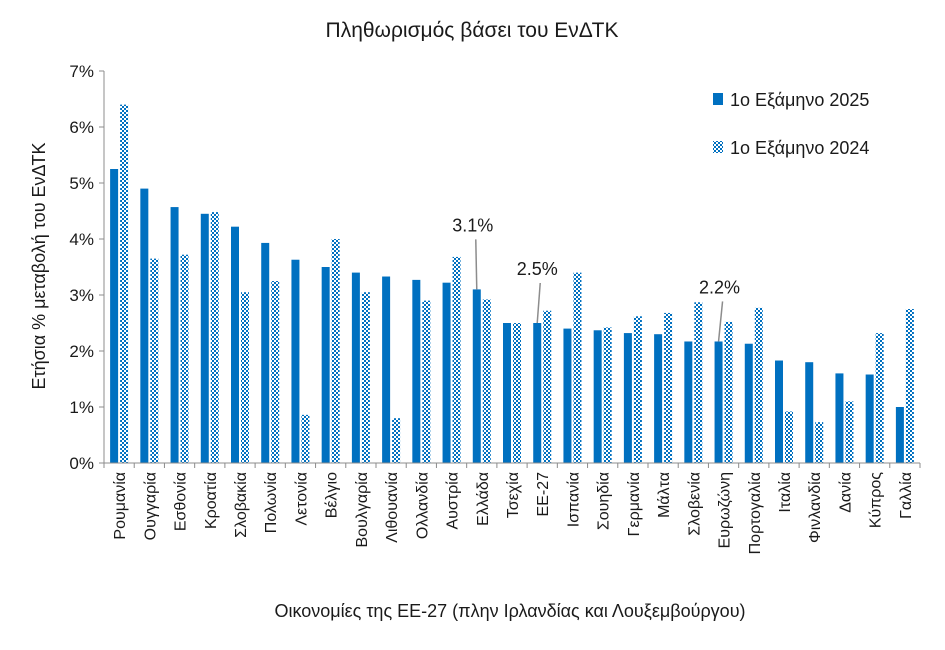 The width and height of the screenshot is (945, 650). I want to click on category-label: Μάλτα, so click(664, 495).